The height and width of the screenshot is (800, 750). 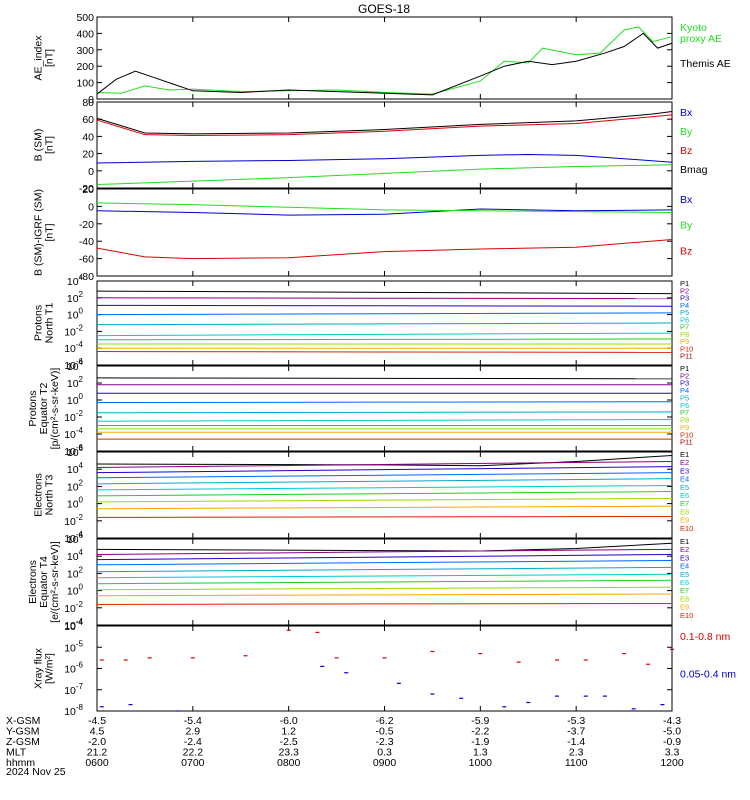 What do you see at coordinates (686, 200) in the screenshot?
I see `legend-entry: Bx` at bounding box center [686, 200].